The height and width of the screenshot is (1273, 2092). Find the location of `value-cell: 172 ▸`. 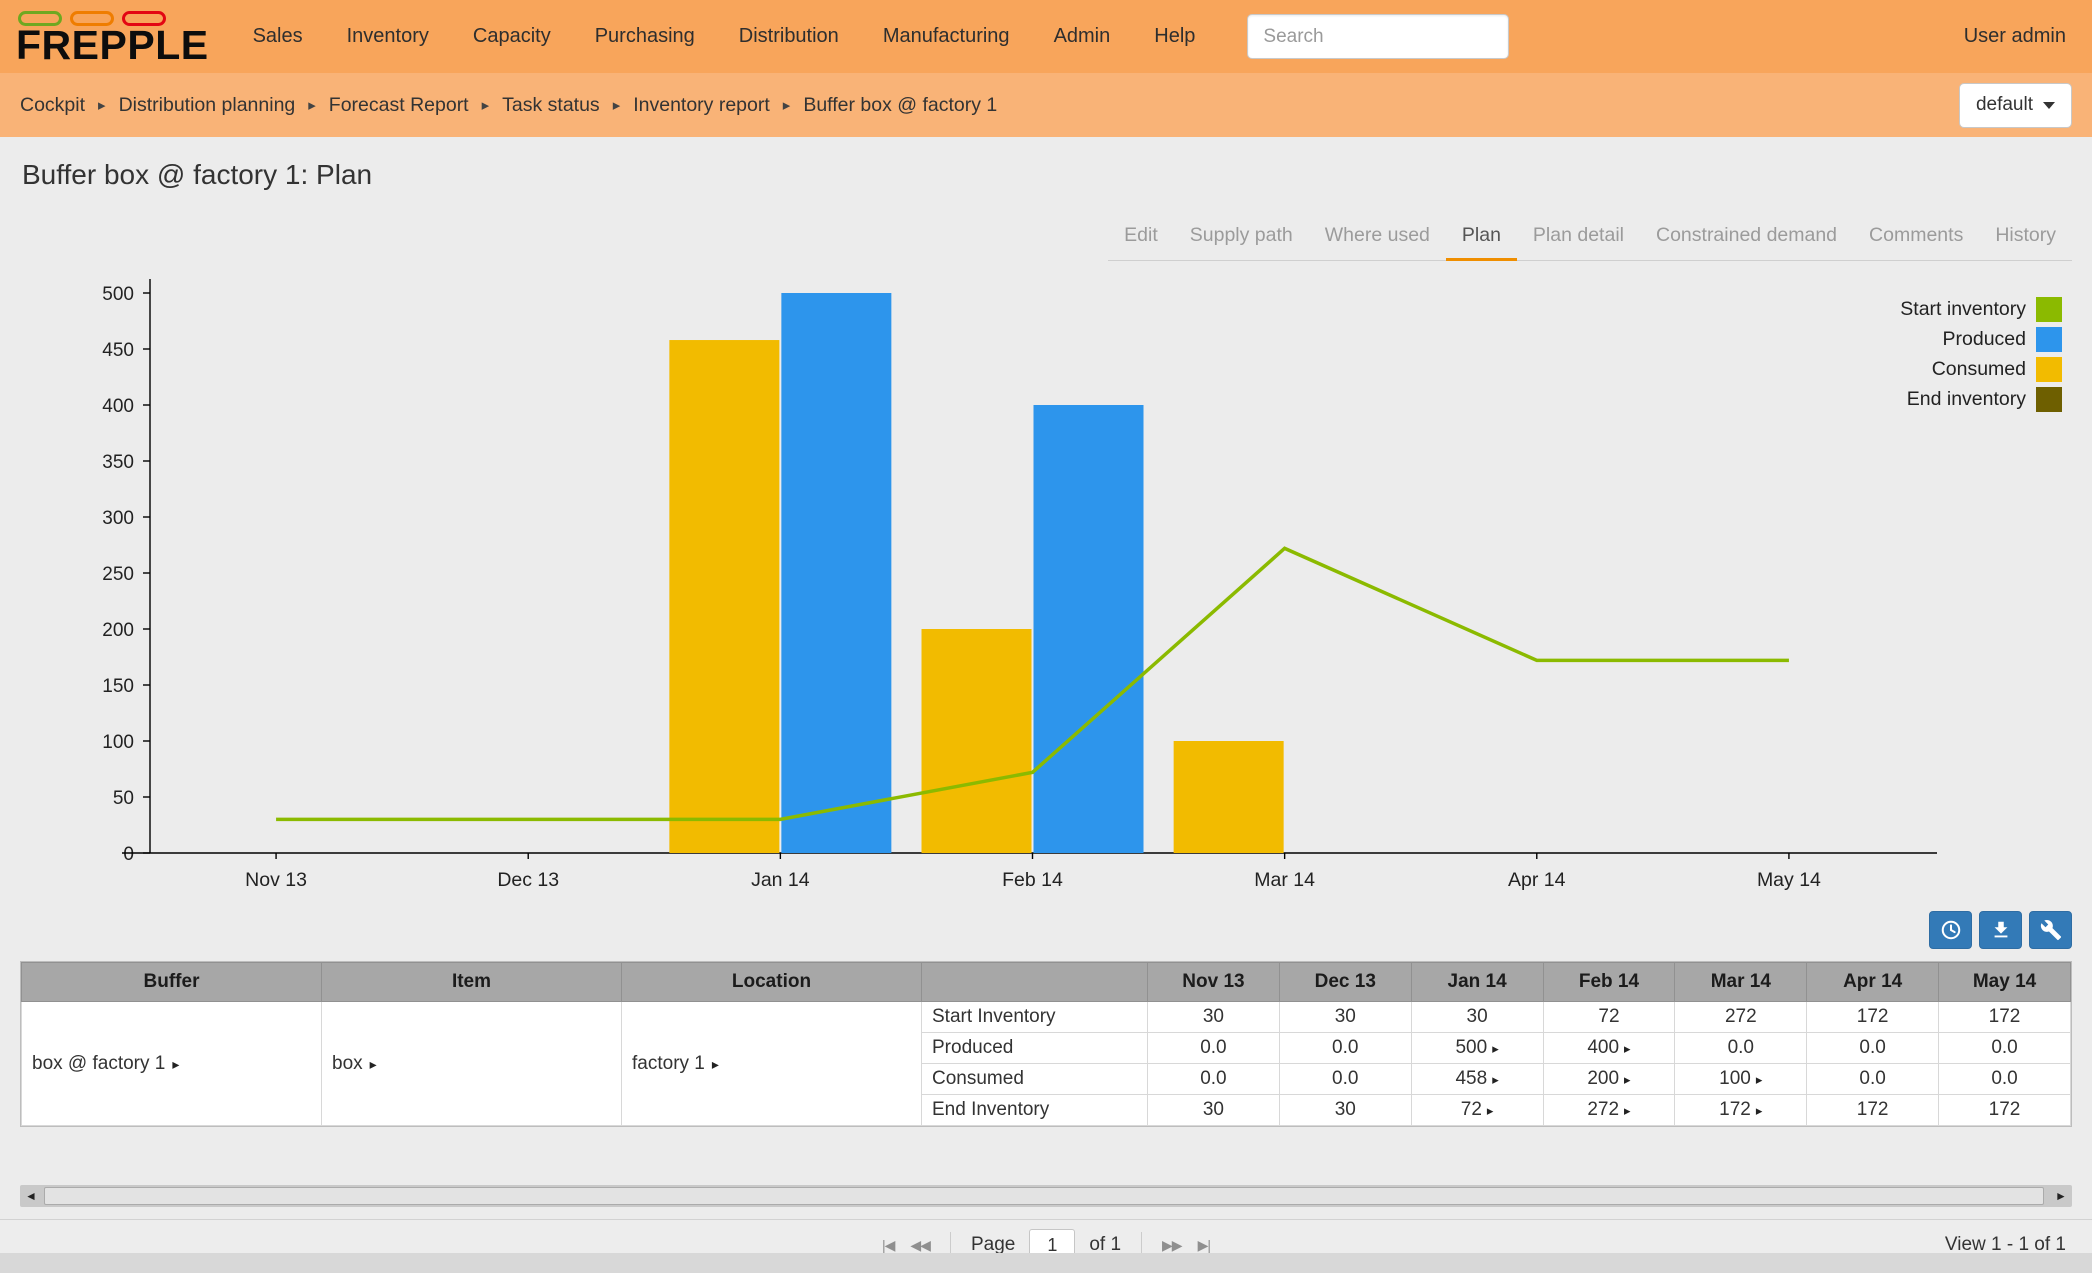

value-cell: 172 ▸ is located at coordinates (1741, 1110).